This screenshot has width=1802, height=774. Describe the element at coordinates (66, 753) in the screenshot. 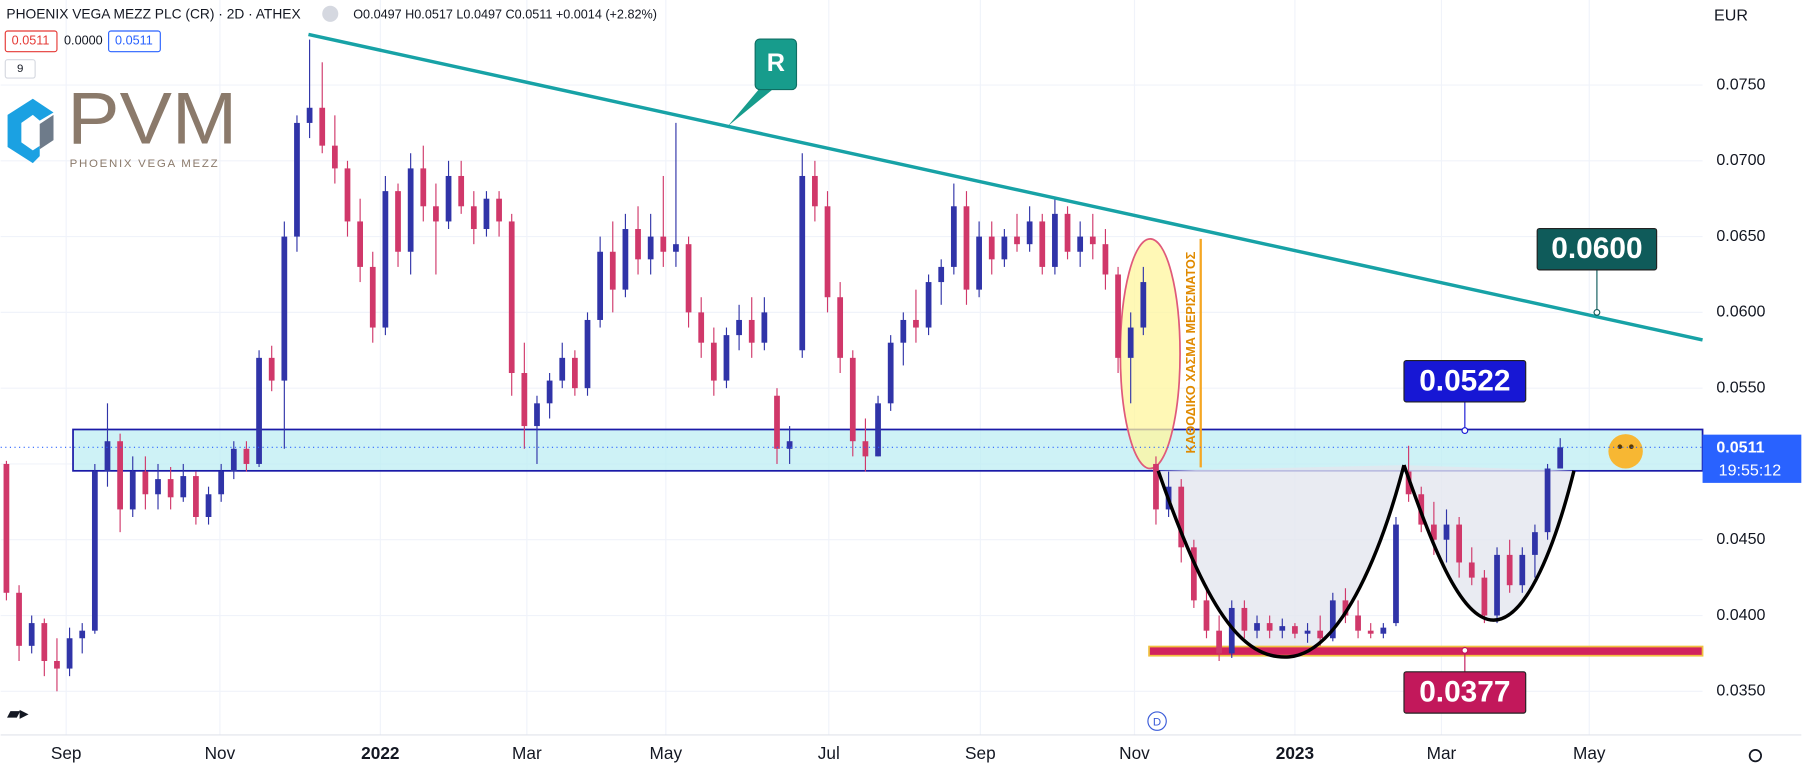

I see `x-tick-label: Sep` at that location.